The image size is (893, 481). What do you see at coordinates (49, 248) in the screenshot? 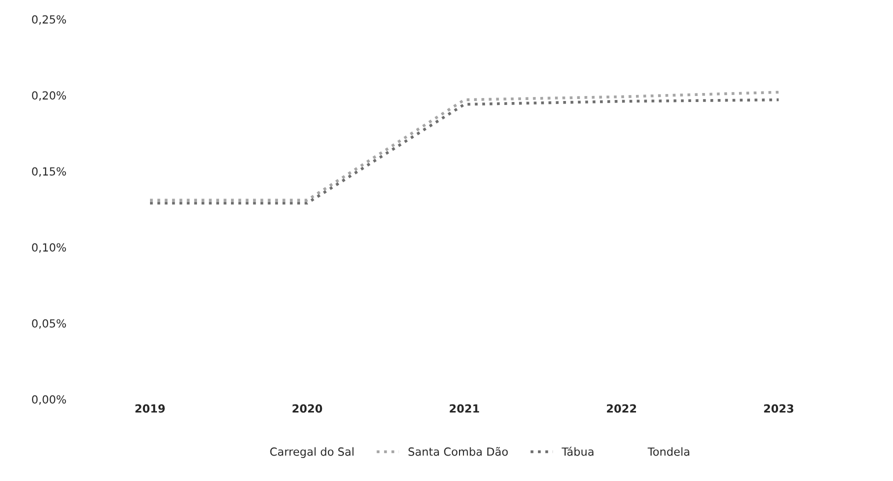
I see `y-tick-label: 0,10%` at bounding box center [49, 248].